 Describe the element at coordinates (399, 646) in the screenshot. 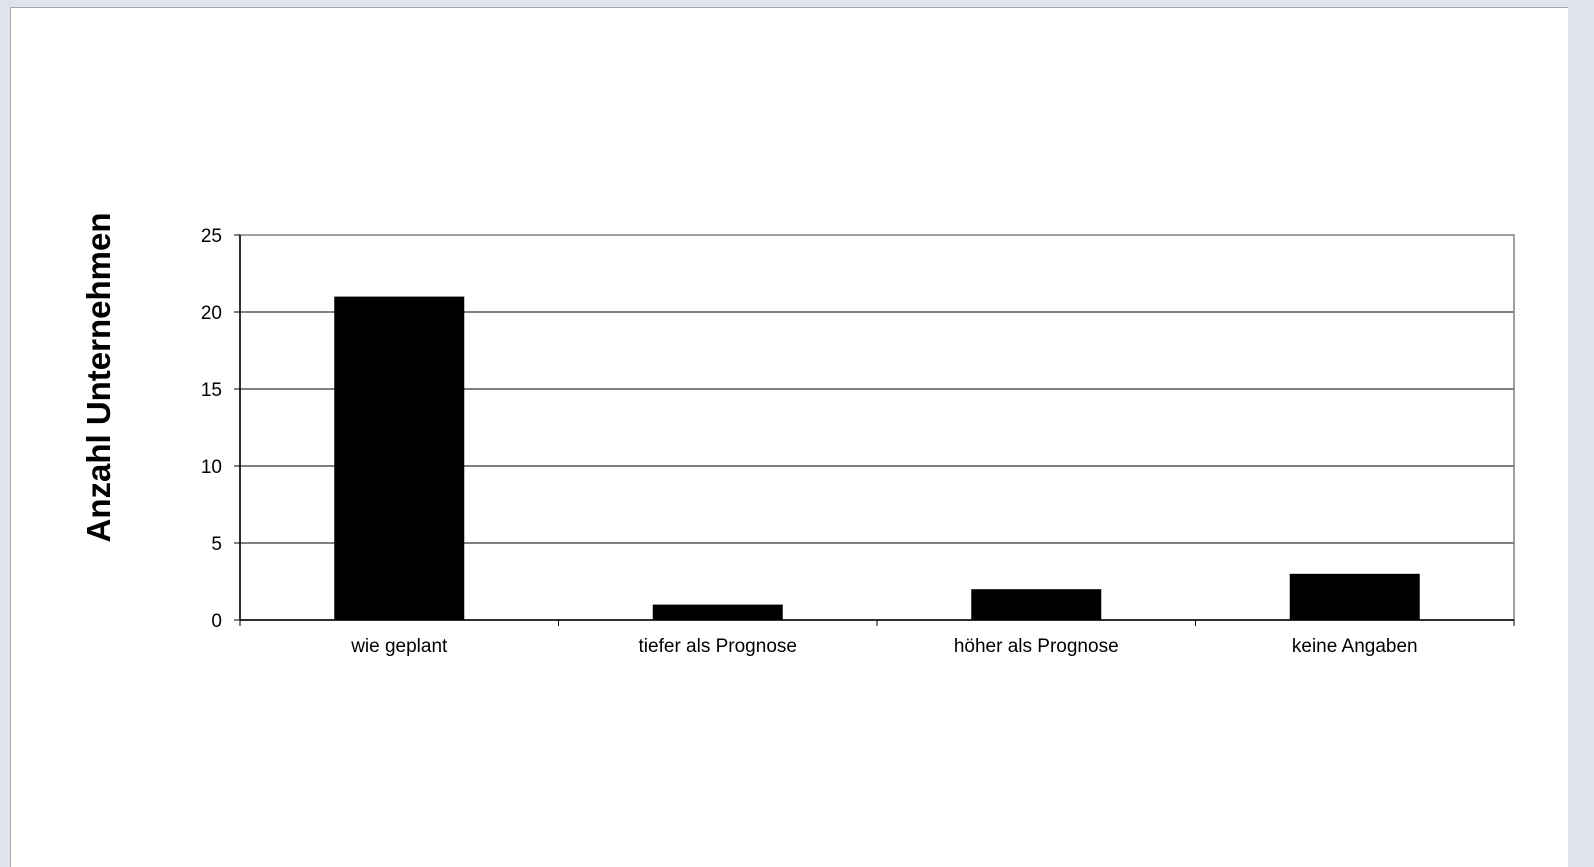

I see `x-category-label: wie geplant` at that location.